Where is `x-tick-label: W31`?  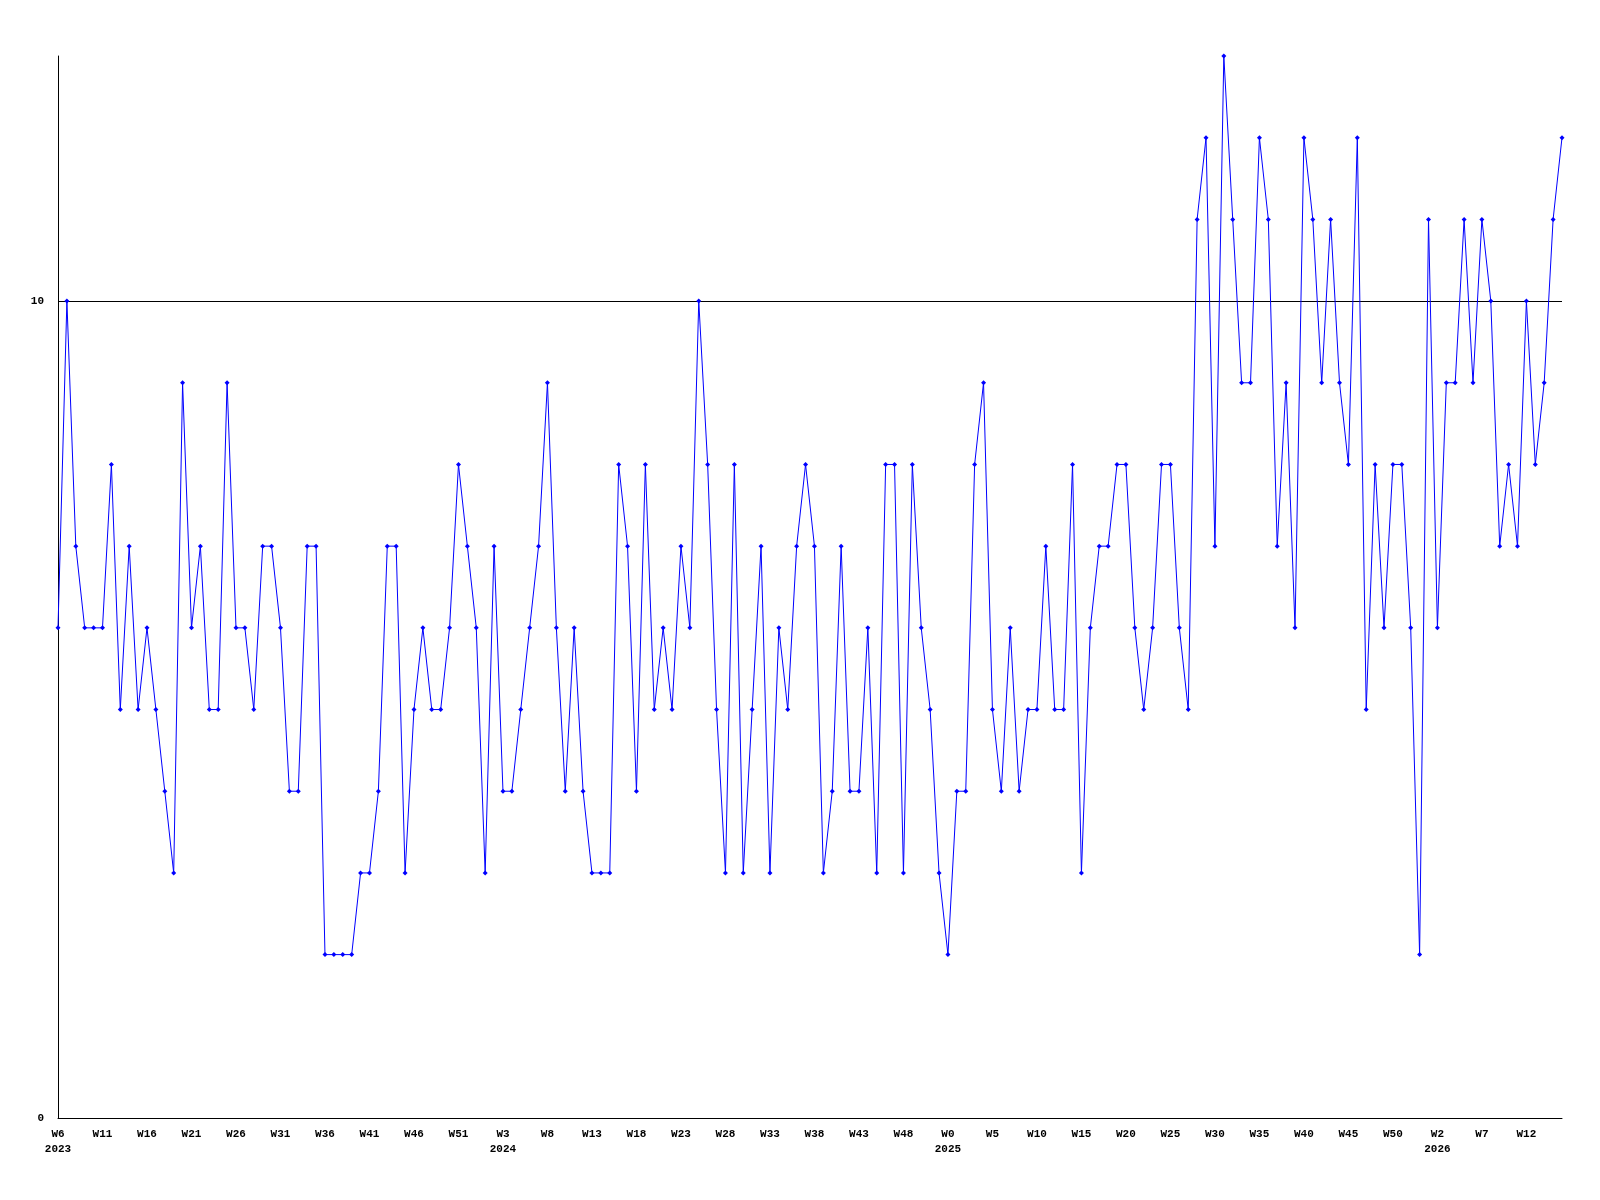
x-tick-label: W31 is located at coordinates (280, 1133).